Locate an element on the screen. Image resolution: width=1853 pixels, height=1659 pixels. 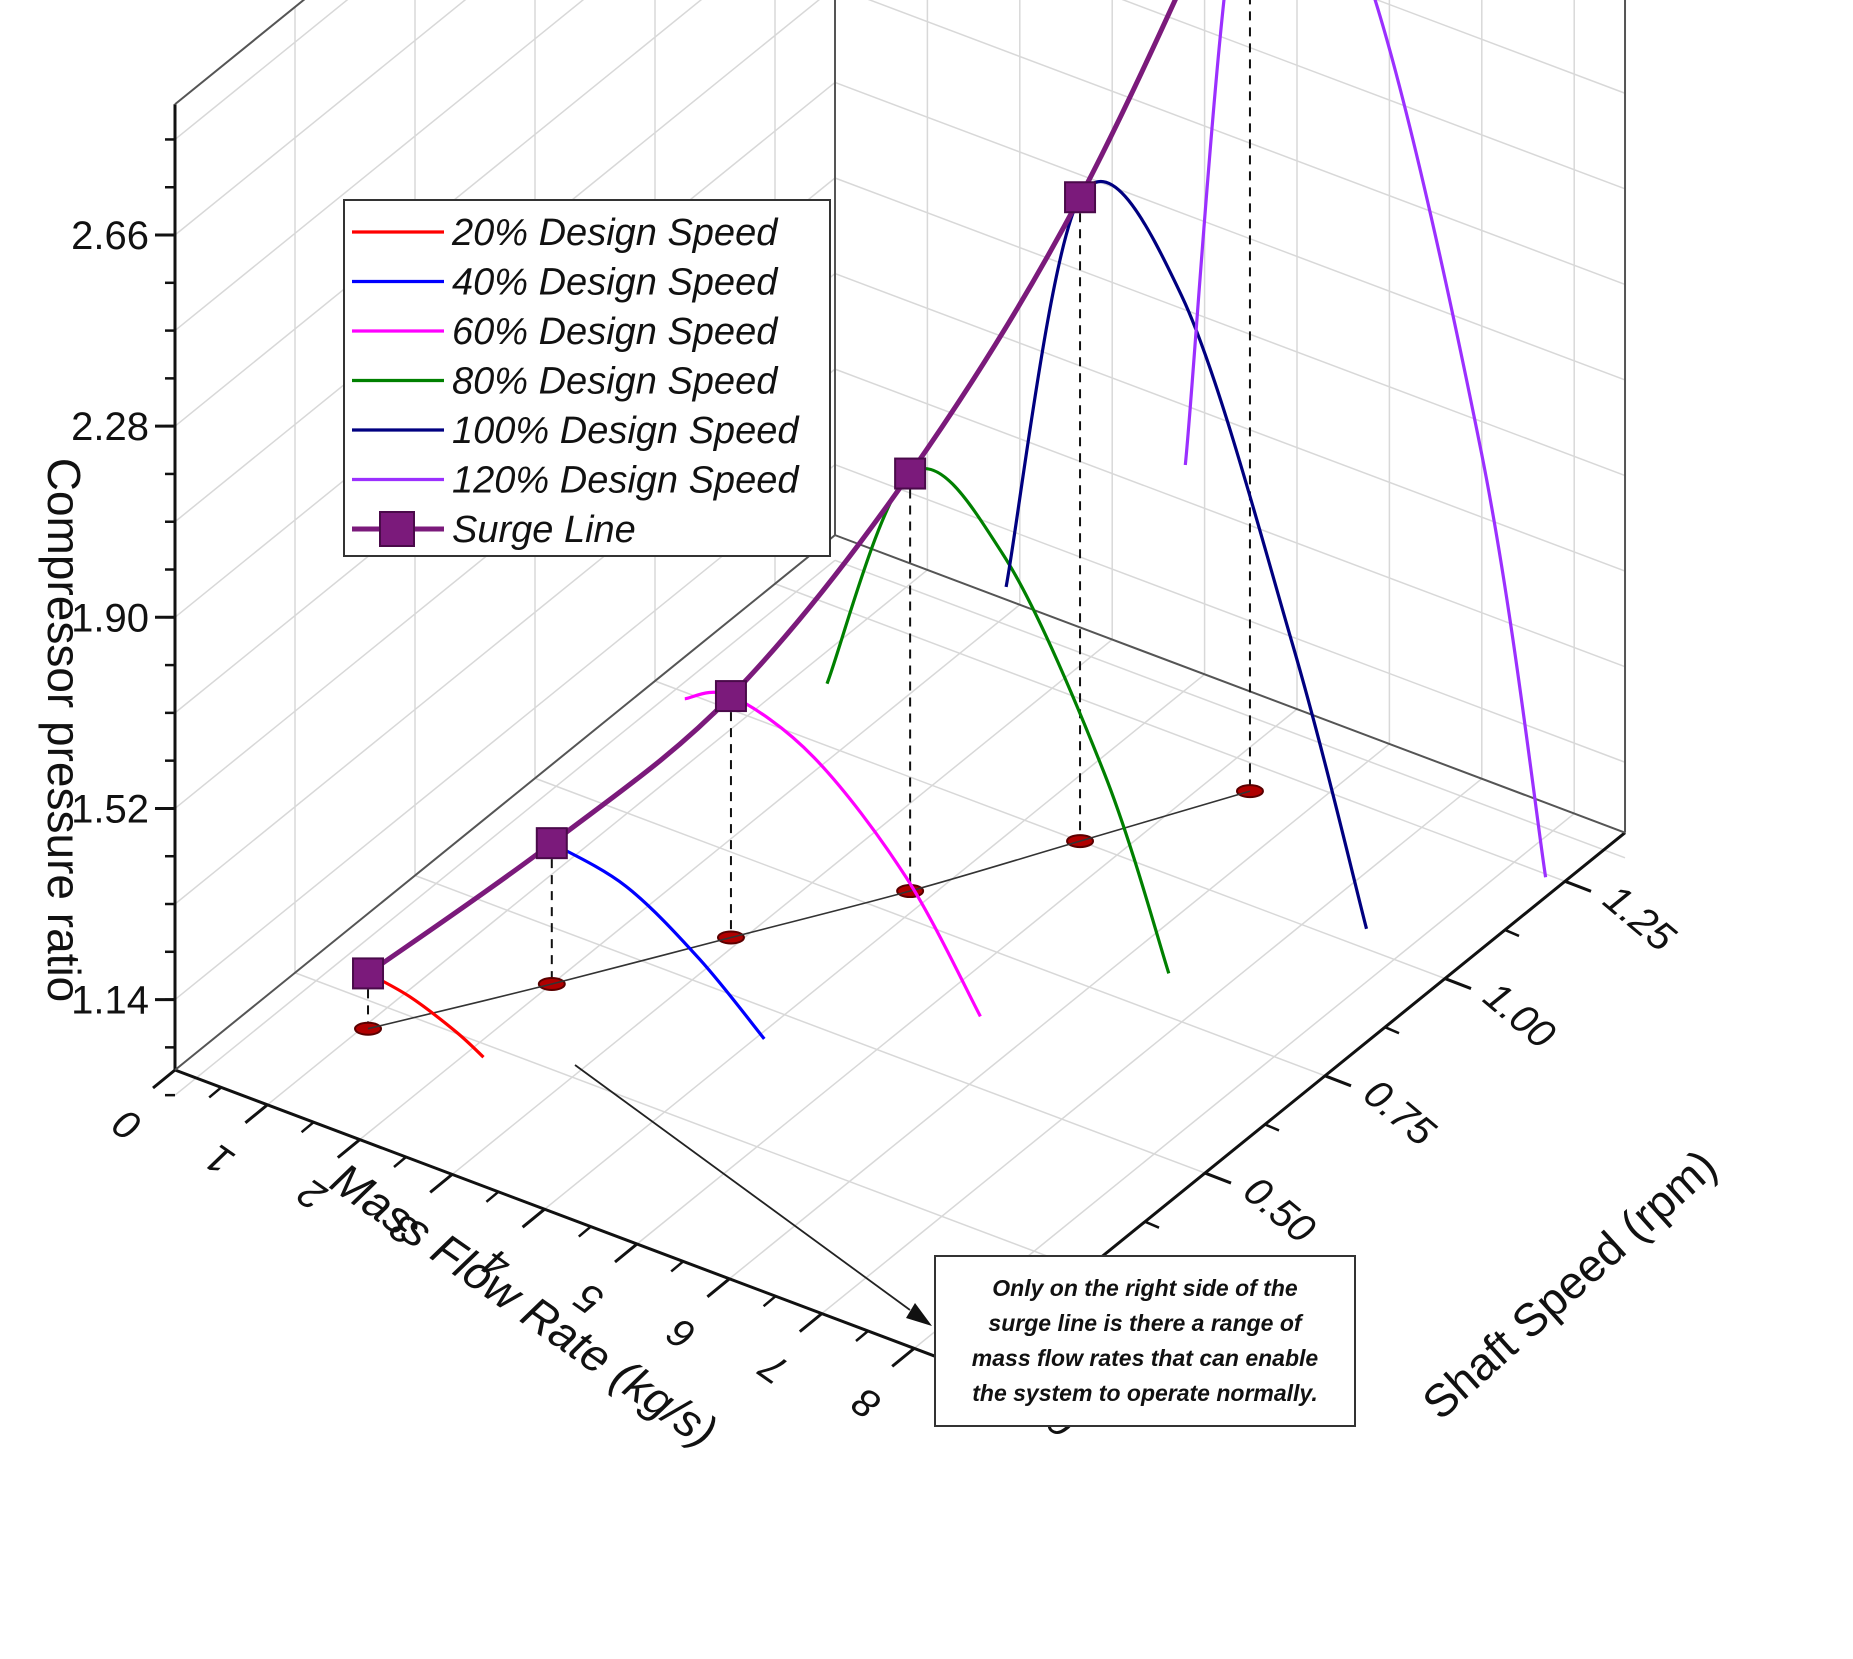
z-tick-label: 0.50 is located at coordinates (1279, 1210).